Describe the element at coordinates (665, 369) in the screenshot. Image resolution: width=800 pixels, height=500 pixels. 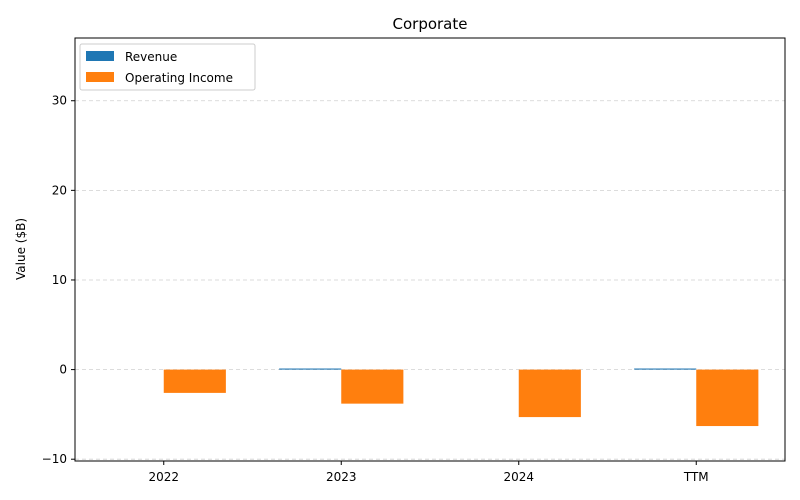
I see `bar-revenue-ttm` at that location.